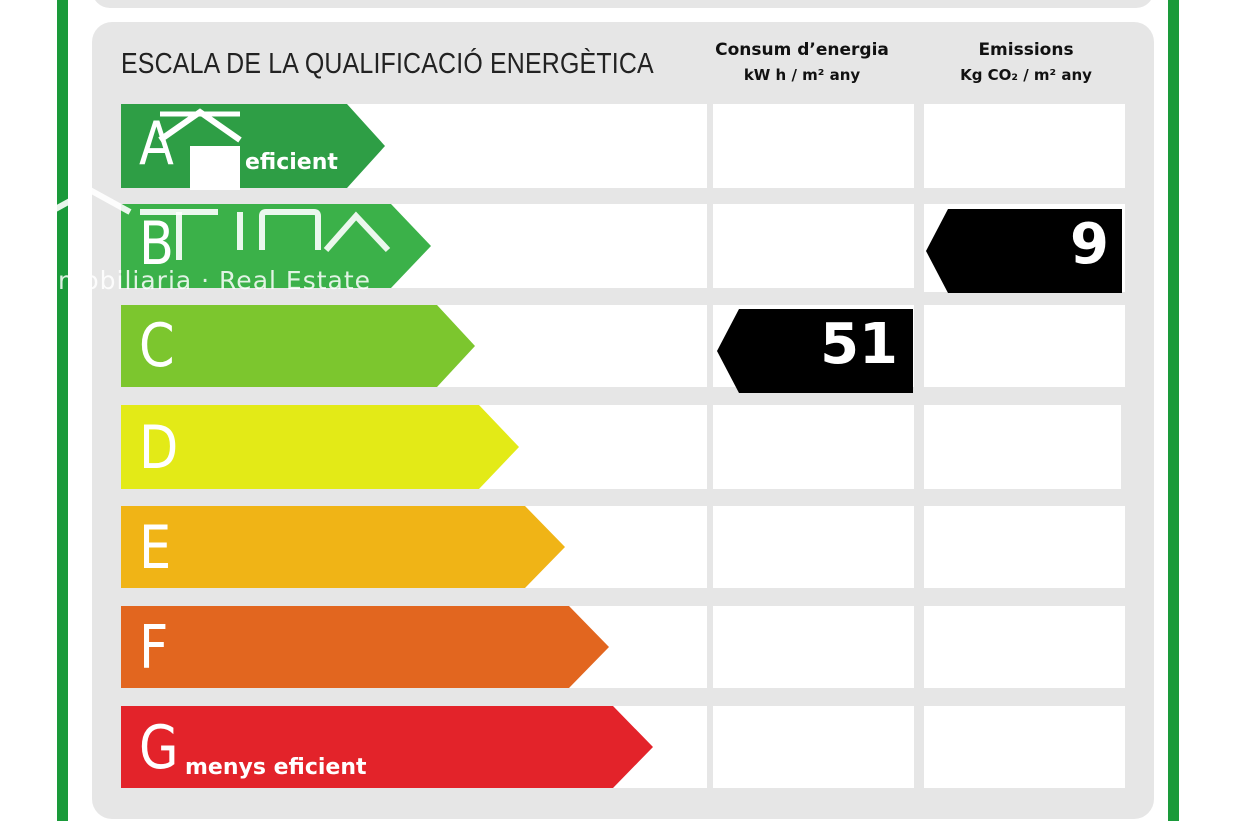  What do you see at coordinates (1024, 251) in the screenshot?
I see `emissions-value-tag` at bounding box center [1024, 251].